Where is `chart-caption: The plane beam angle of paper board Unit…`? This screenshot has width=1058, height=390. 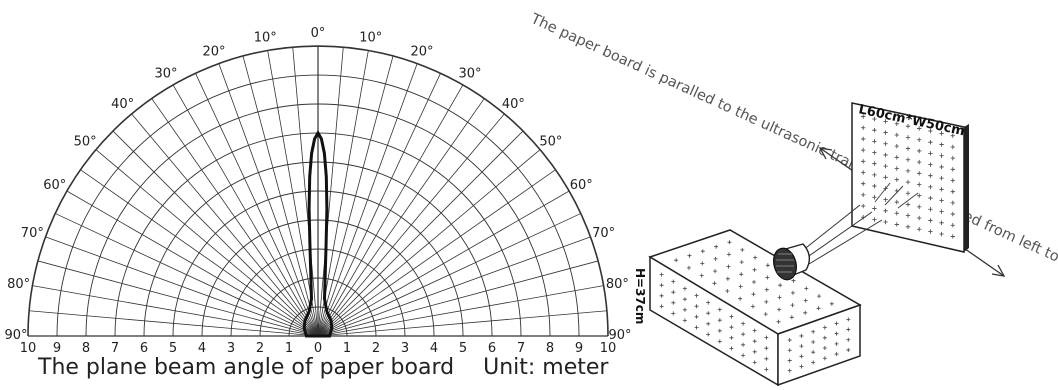
chart-caption: The plane beam angle of paper board Unit… is located at coordinates (323, 367).